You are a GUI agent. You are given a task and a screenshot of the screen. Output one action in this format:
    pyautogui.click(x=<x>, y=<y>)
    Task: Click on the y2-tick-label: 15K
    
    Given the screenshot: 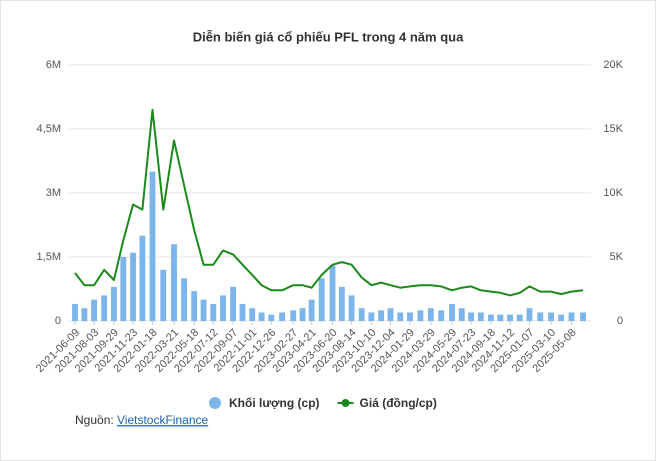 What is the action you would take?
    pyautogui.click(x=613, y=129)
    